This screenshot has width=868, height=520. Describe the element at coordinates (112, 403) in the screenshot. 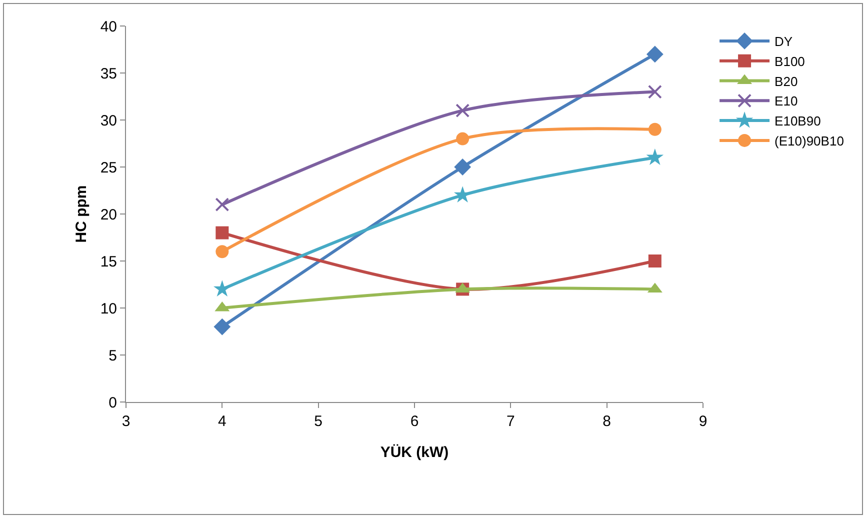

I see `y-tick-label: 0` at that location.